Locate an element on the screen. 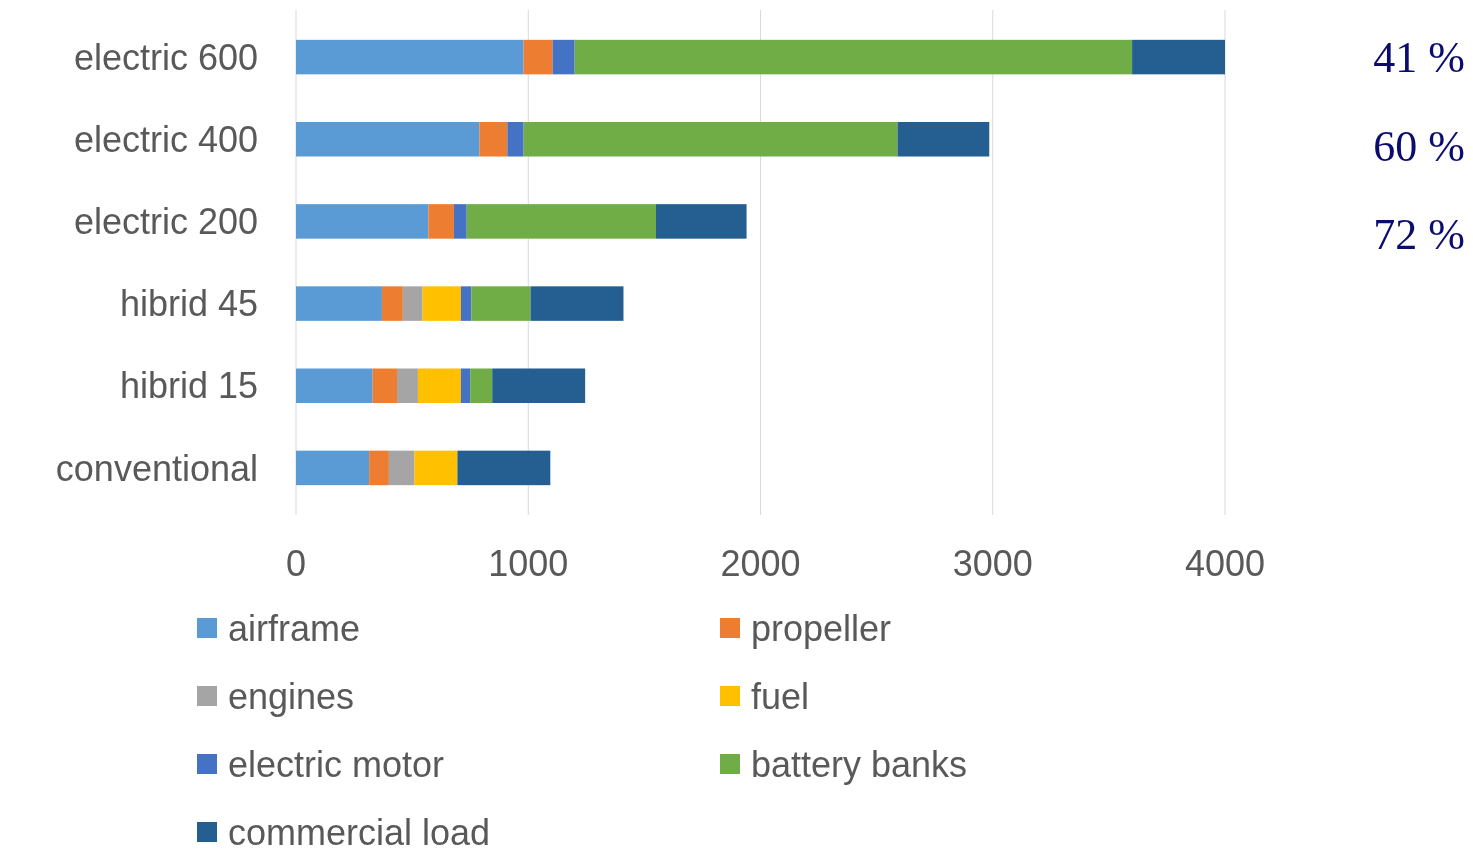 This screenshot has width=1473, height=851. y-tick-label: electric 200 is located at coordinates (165, 222).